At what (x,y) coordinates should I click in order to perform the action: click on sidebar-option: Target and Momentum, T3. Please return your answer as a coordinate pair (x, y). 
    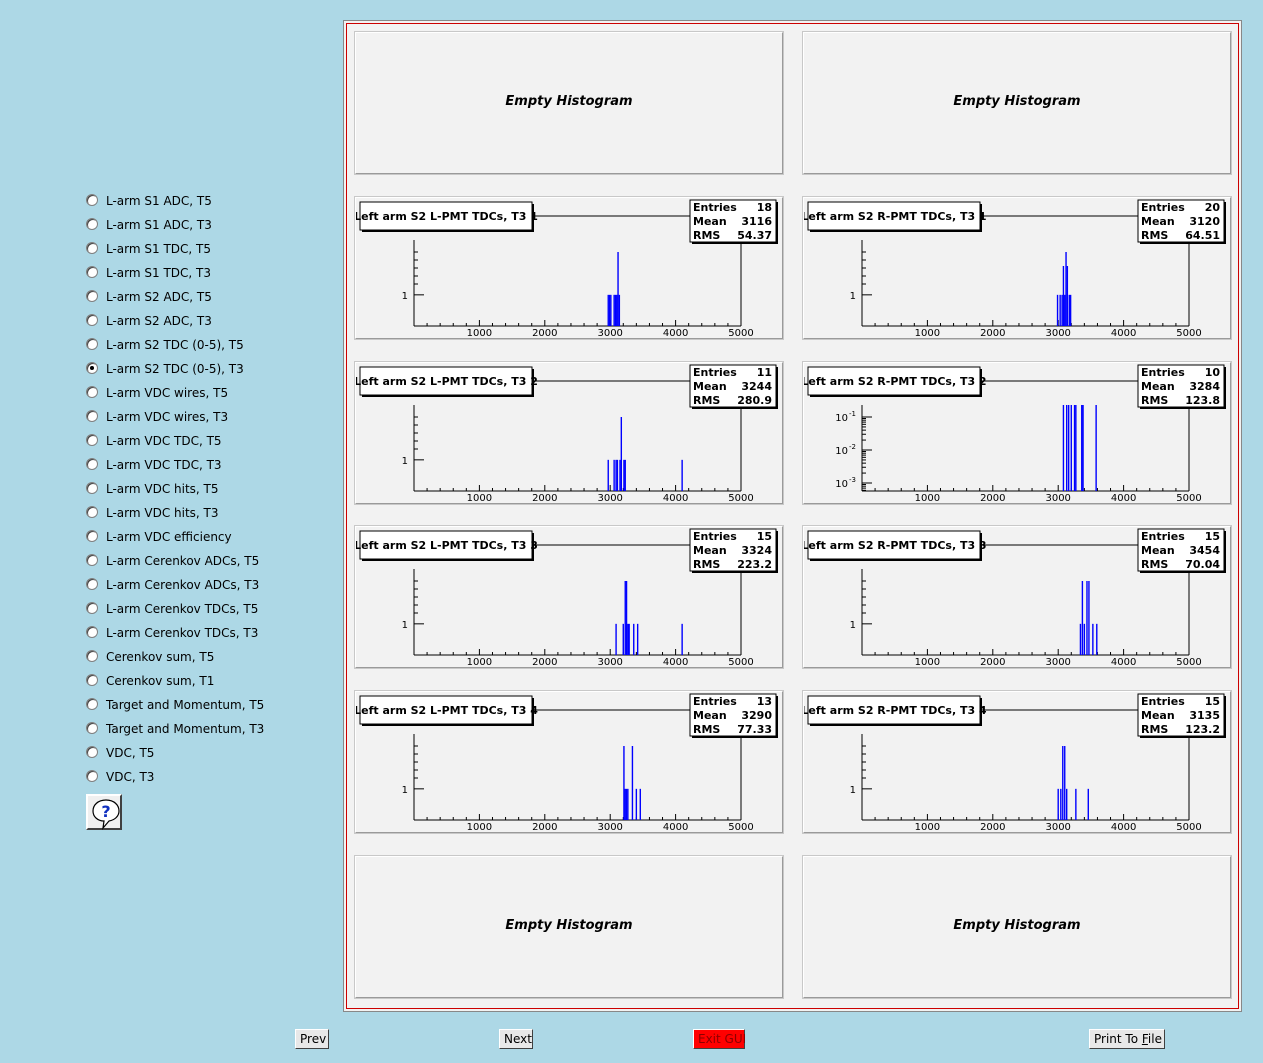
    Looking at the image, I should click on (211, 733).